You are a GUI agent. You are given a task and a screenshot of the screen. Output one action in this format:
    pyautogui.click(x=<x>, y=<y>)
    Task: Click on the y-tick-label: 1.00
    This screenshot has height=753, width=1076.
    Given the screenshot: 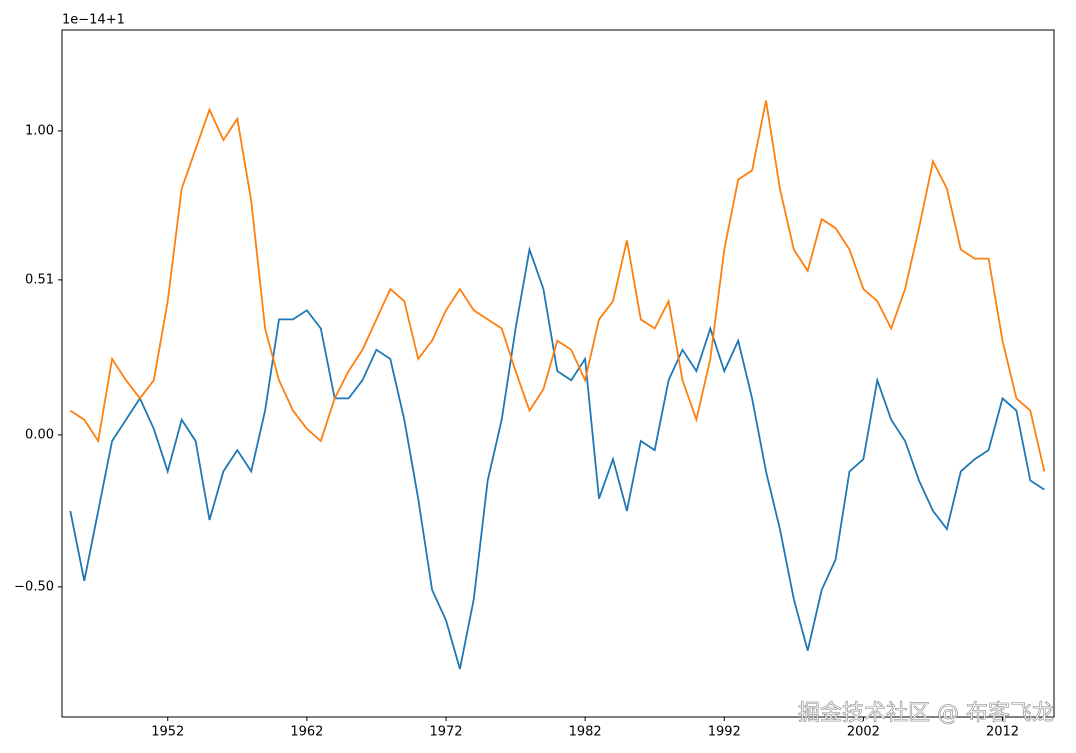 What is the action you would take?
    pyautogui.click(x=39, y=130)
    